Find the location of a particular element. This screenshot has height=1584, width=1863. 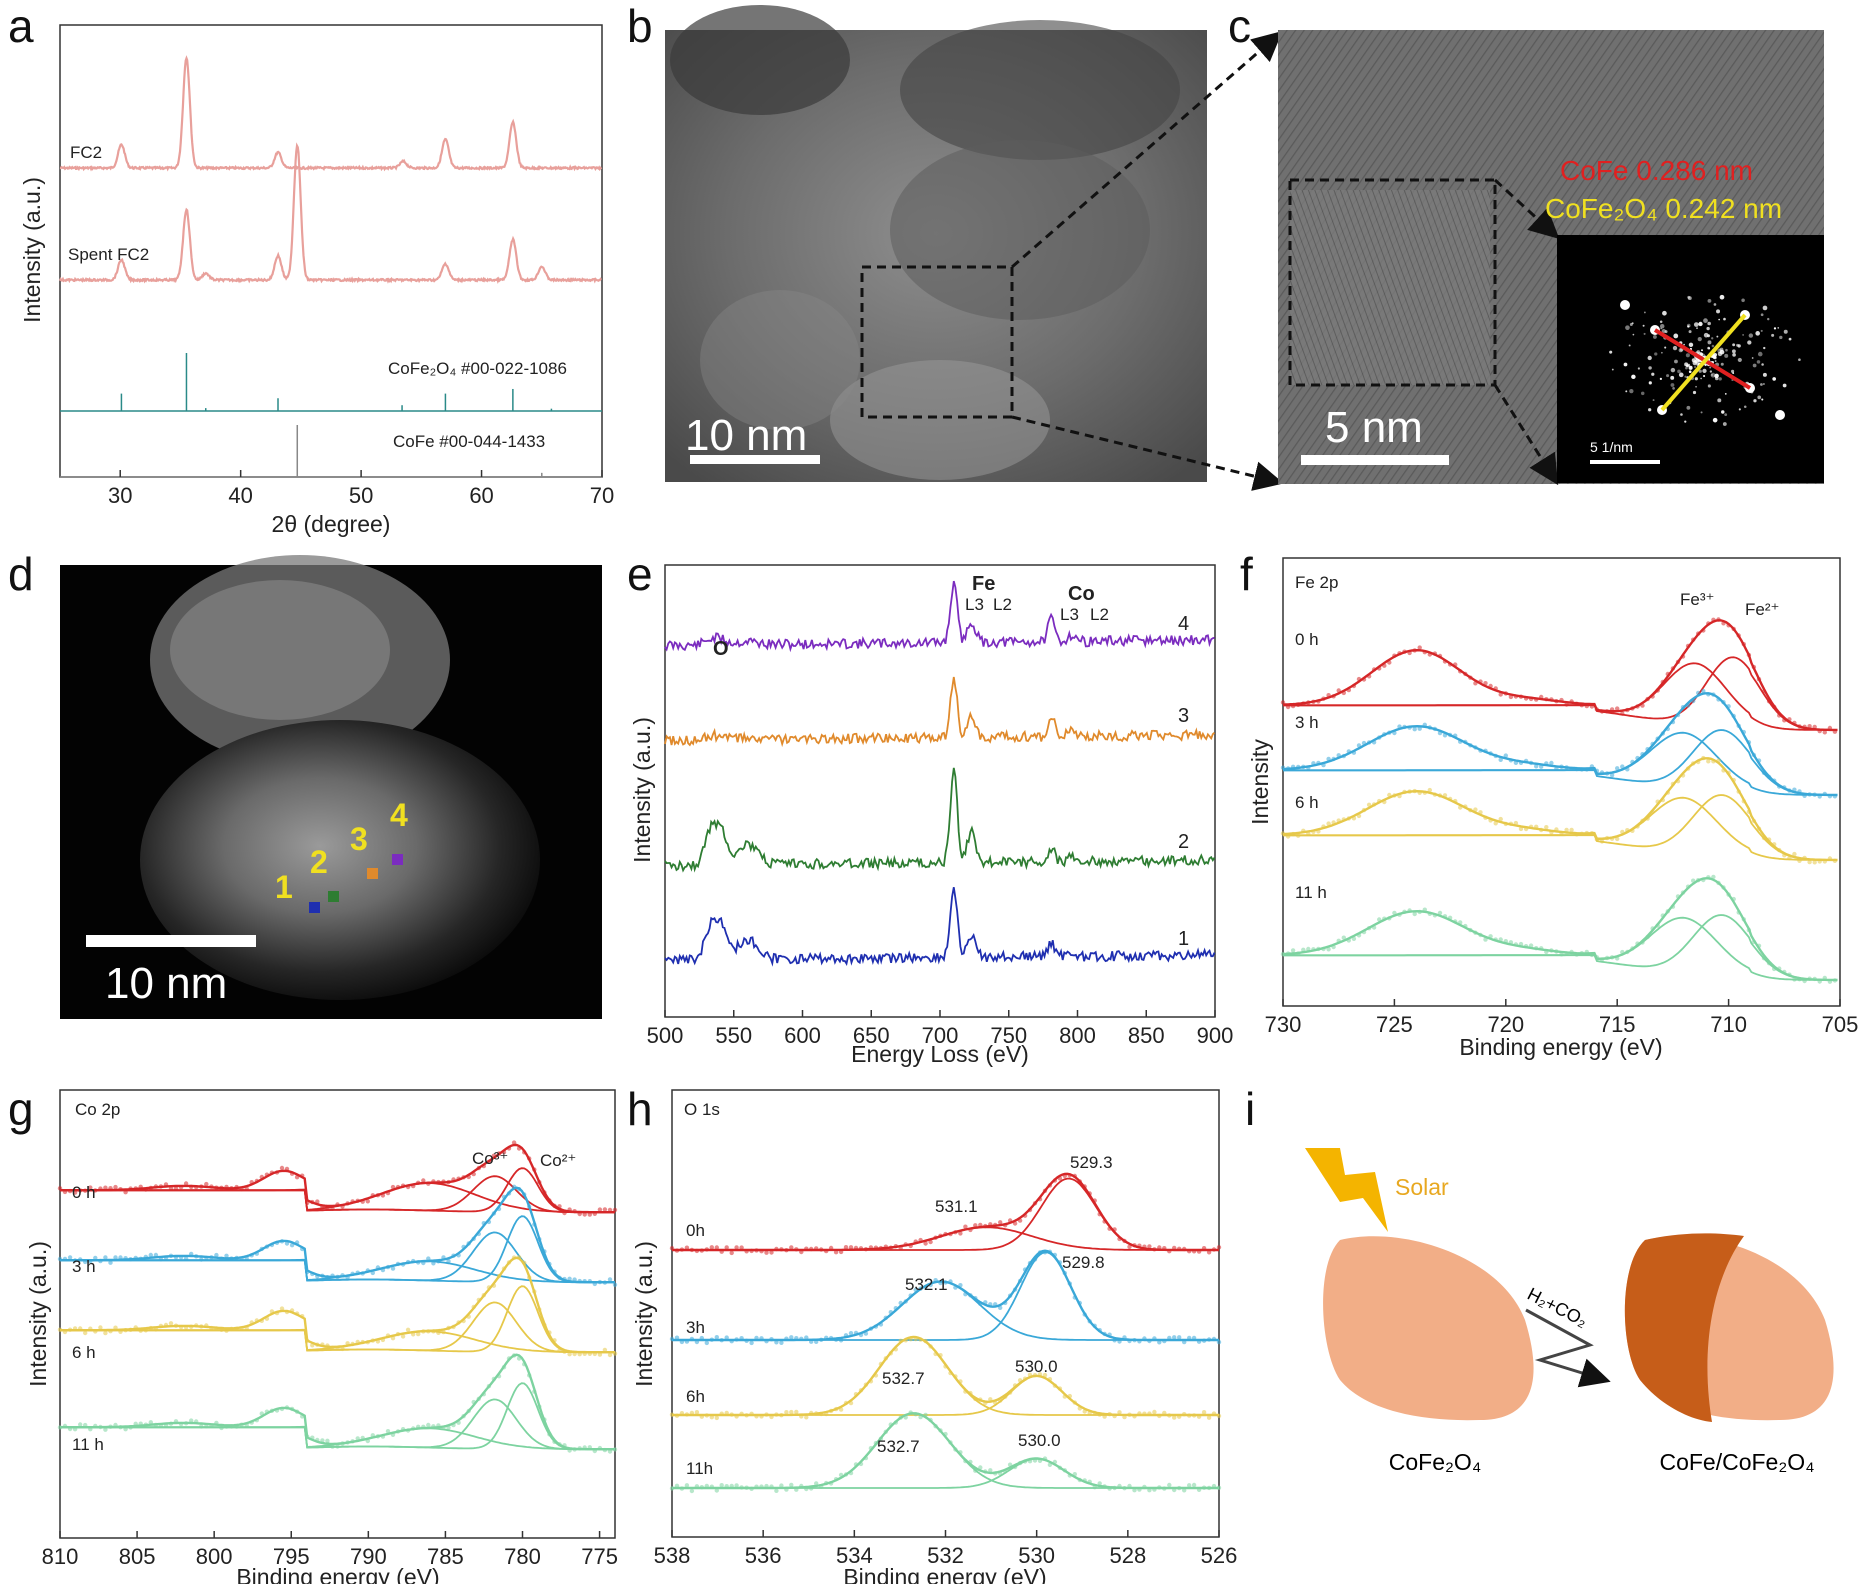

xrd-series-label-spent: Spent FC2 is located at coordinates (108, 254).